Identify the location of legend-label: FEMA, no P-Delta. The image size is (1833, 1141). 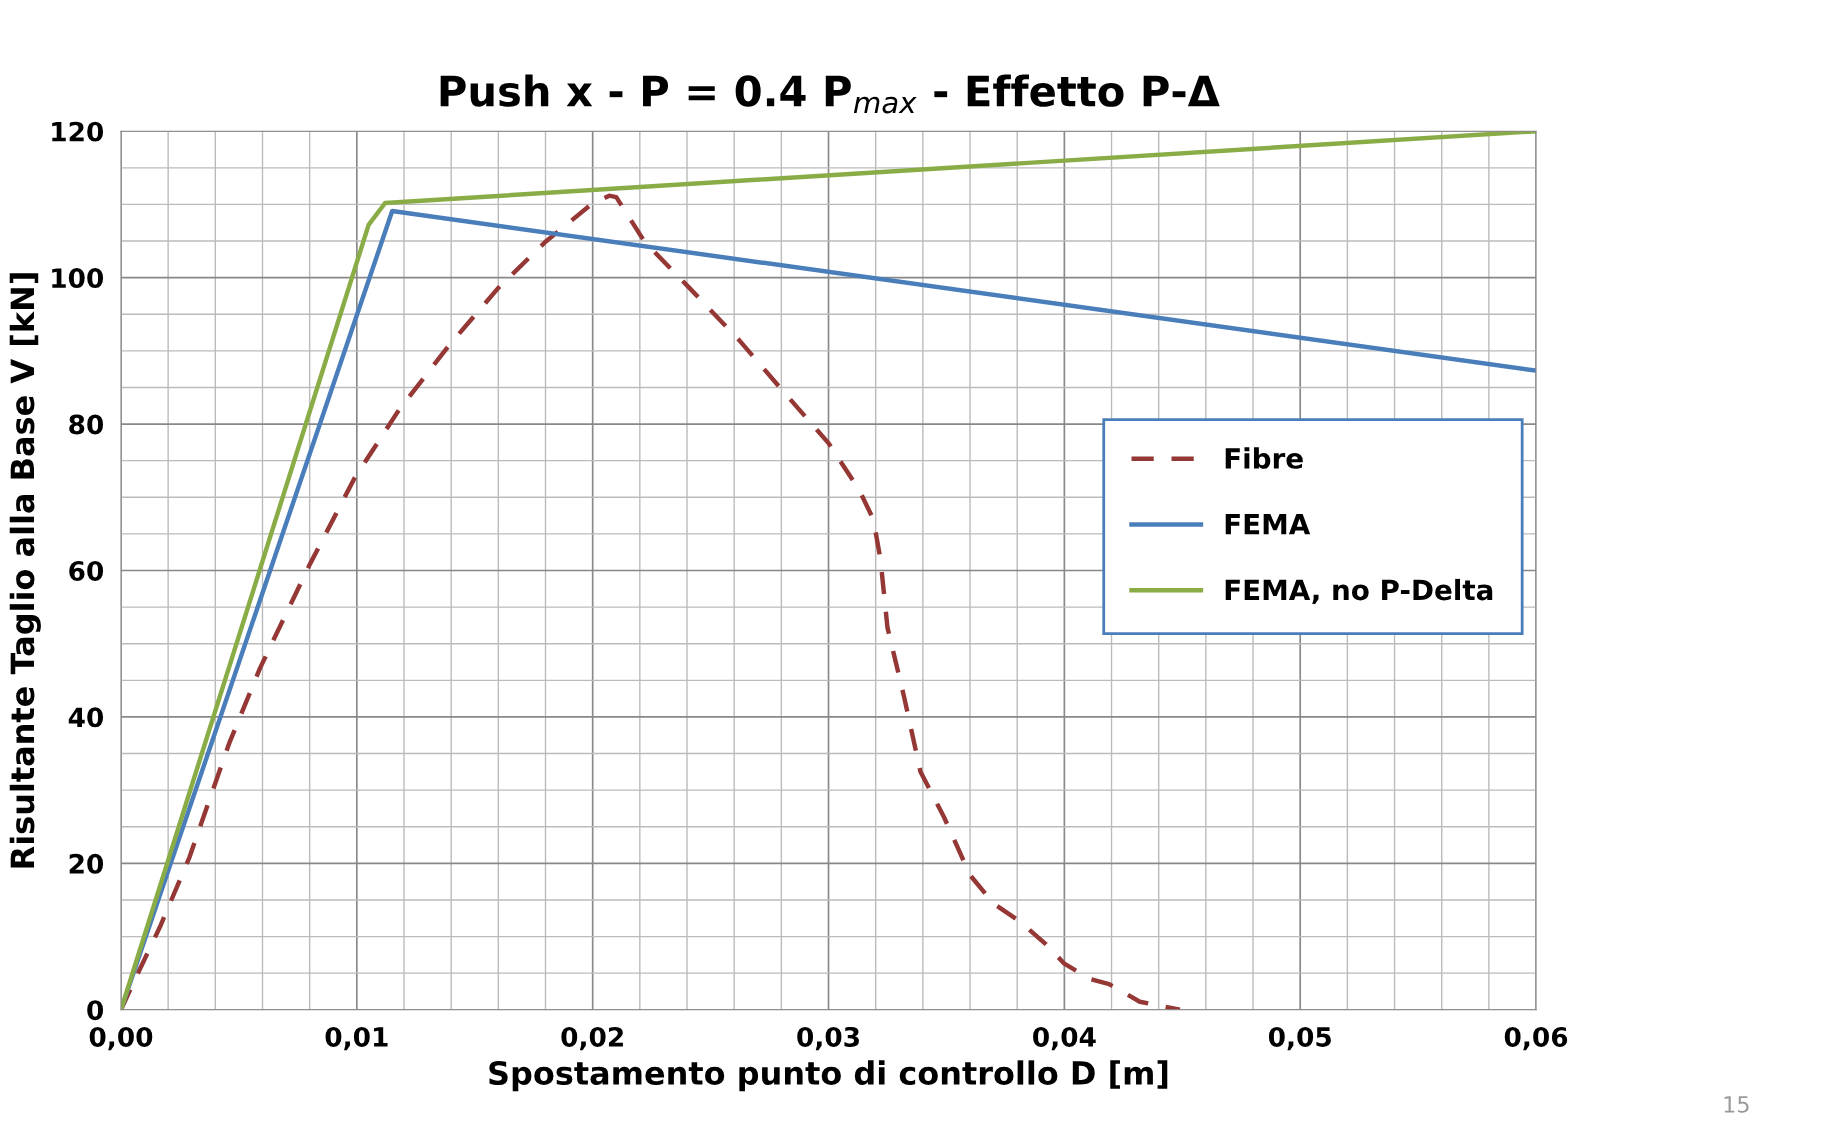
(1359, 591).